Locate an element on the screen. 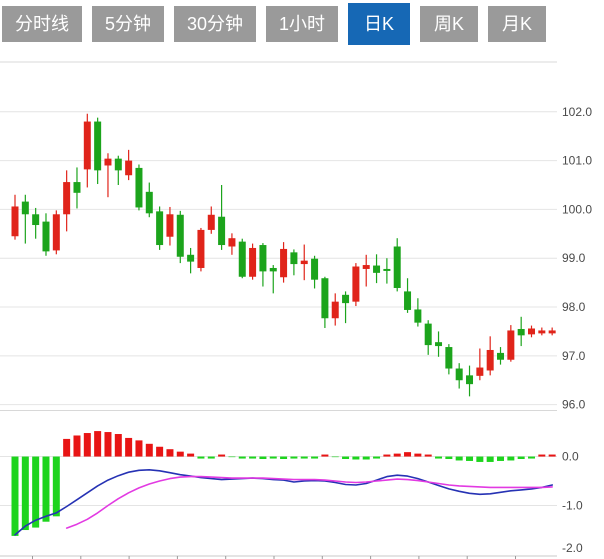 This screenshot has width=604, height=559. tab-monthly-k: 月K is located at coordinates (517, 24).